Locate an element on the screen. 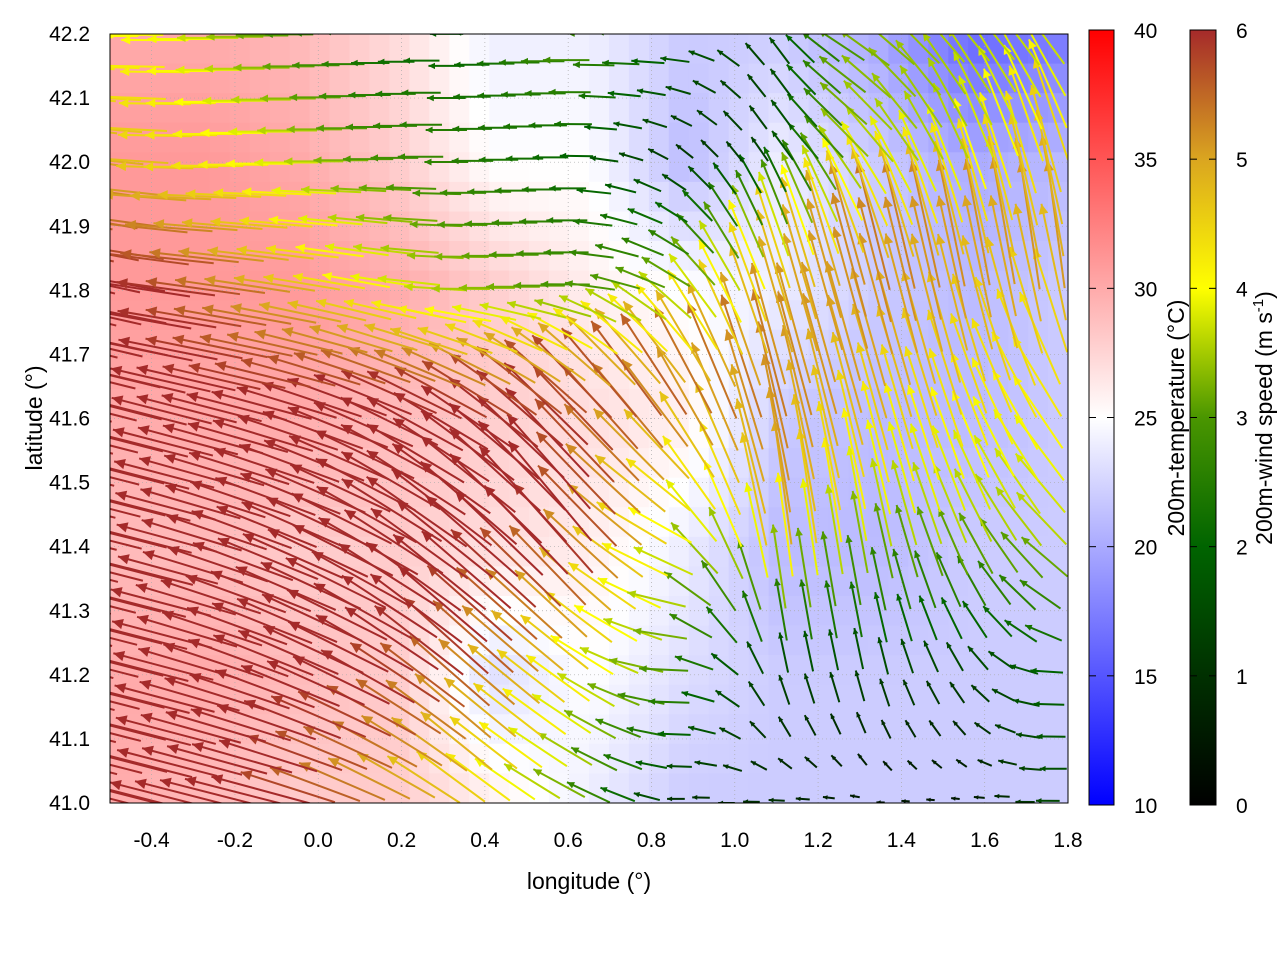 The image size is (1280, 960). temperature-tick-label: 20 is located at coordinates (1145, 548).